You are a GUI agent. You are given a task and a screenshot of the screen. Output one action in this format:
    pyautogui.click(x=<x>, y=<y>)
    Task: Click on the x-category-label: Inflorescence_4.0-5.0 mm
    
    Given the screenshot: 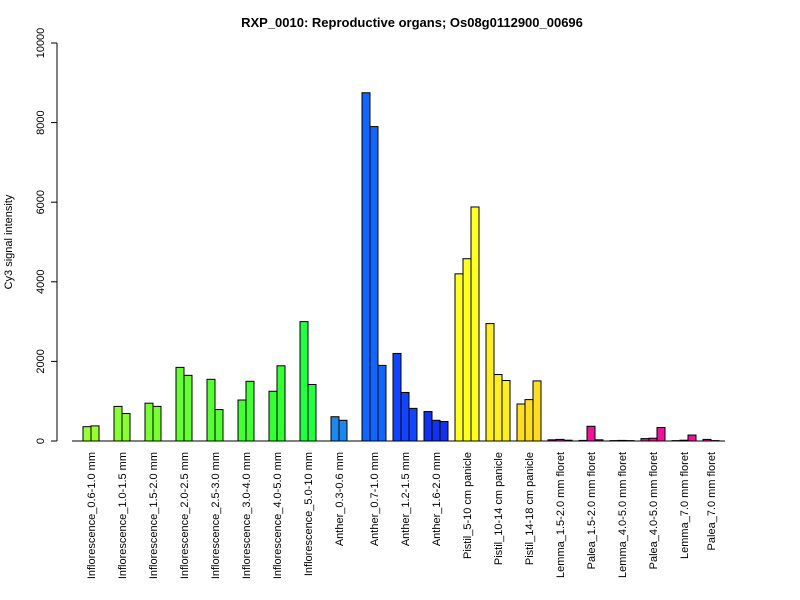 What is the action you would take?
    pyautogui.click(x=278, y=515)
    